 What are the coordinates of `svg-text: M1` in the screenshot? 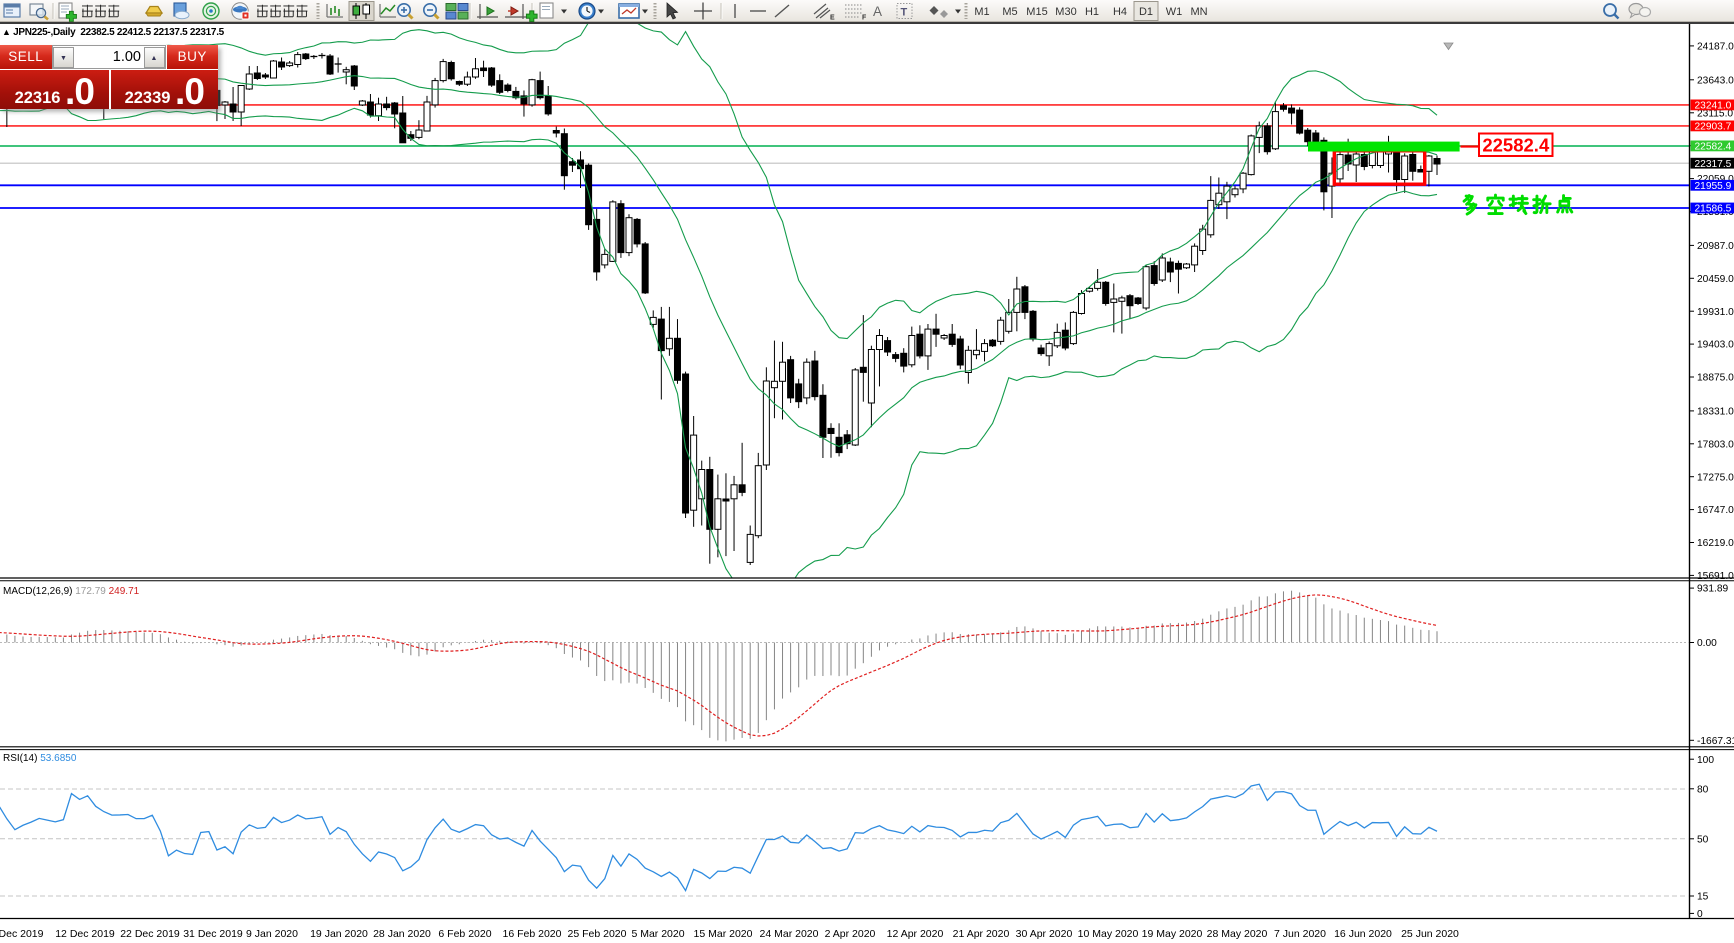 It's located at (981, 12).